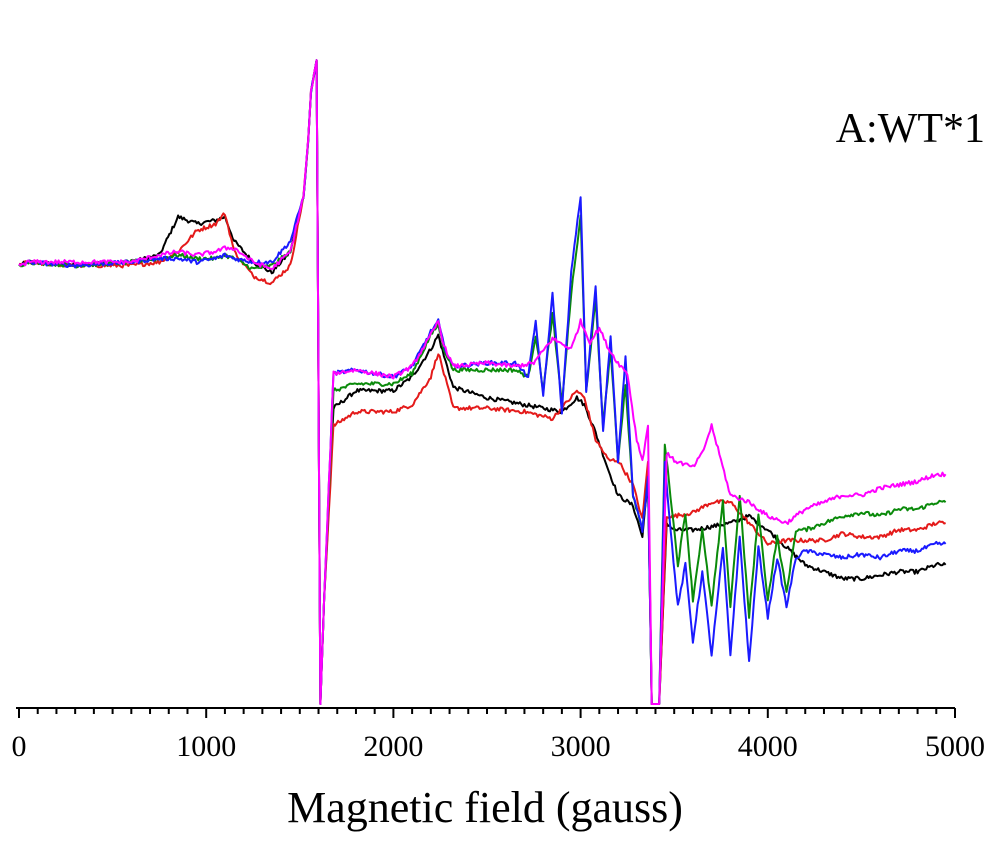 This screenshot has height=843, width=1000. Describe the element at coordinates (19, 746) in the screenshot. I see `x-tick-label: 0` at that location.